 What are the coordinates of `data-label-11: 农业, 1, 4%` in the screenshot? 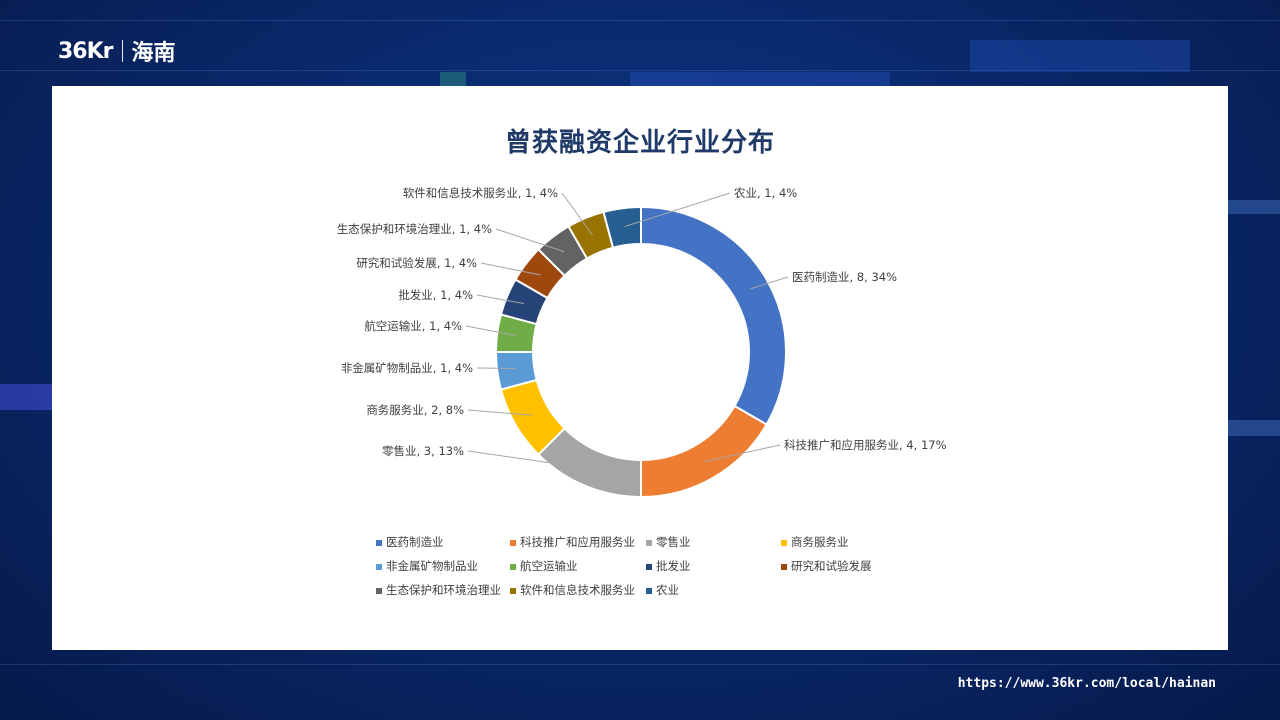 It's located at (765, 193).